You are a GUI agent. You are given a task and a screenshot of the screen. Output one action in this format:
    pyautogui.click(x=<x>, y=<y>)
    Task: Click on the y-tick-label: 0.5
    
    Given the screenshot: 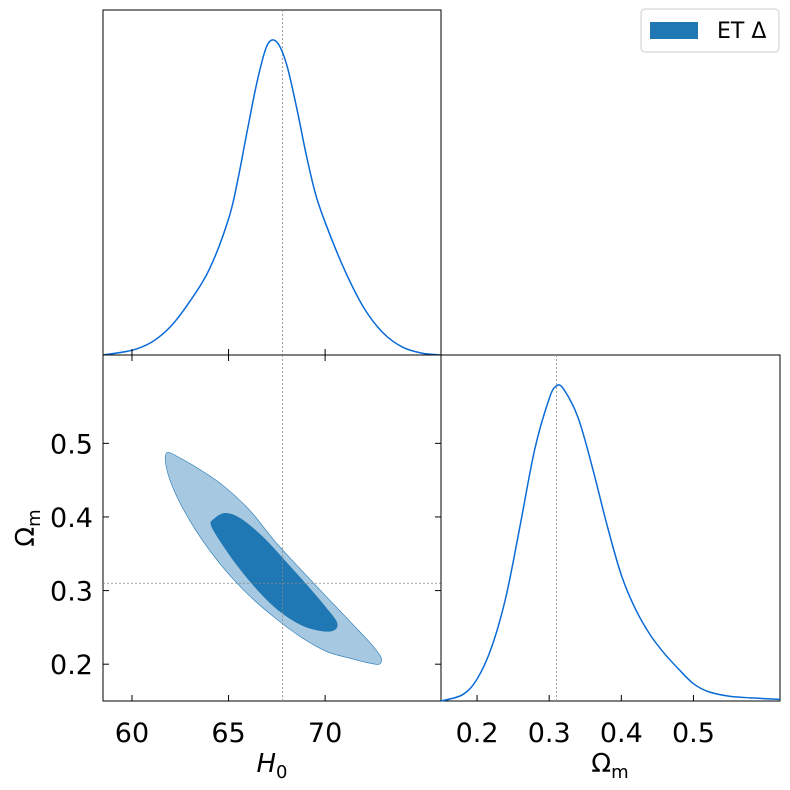 What is the action you would take?
    pyautogui.click(x=71, y=444)
    